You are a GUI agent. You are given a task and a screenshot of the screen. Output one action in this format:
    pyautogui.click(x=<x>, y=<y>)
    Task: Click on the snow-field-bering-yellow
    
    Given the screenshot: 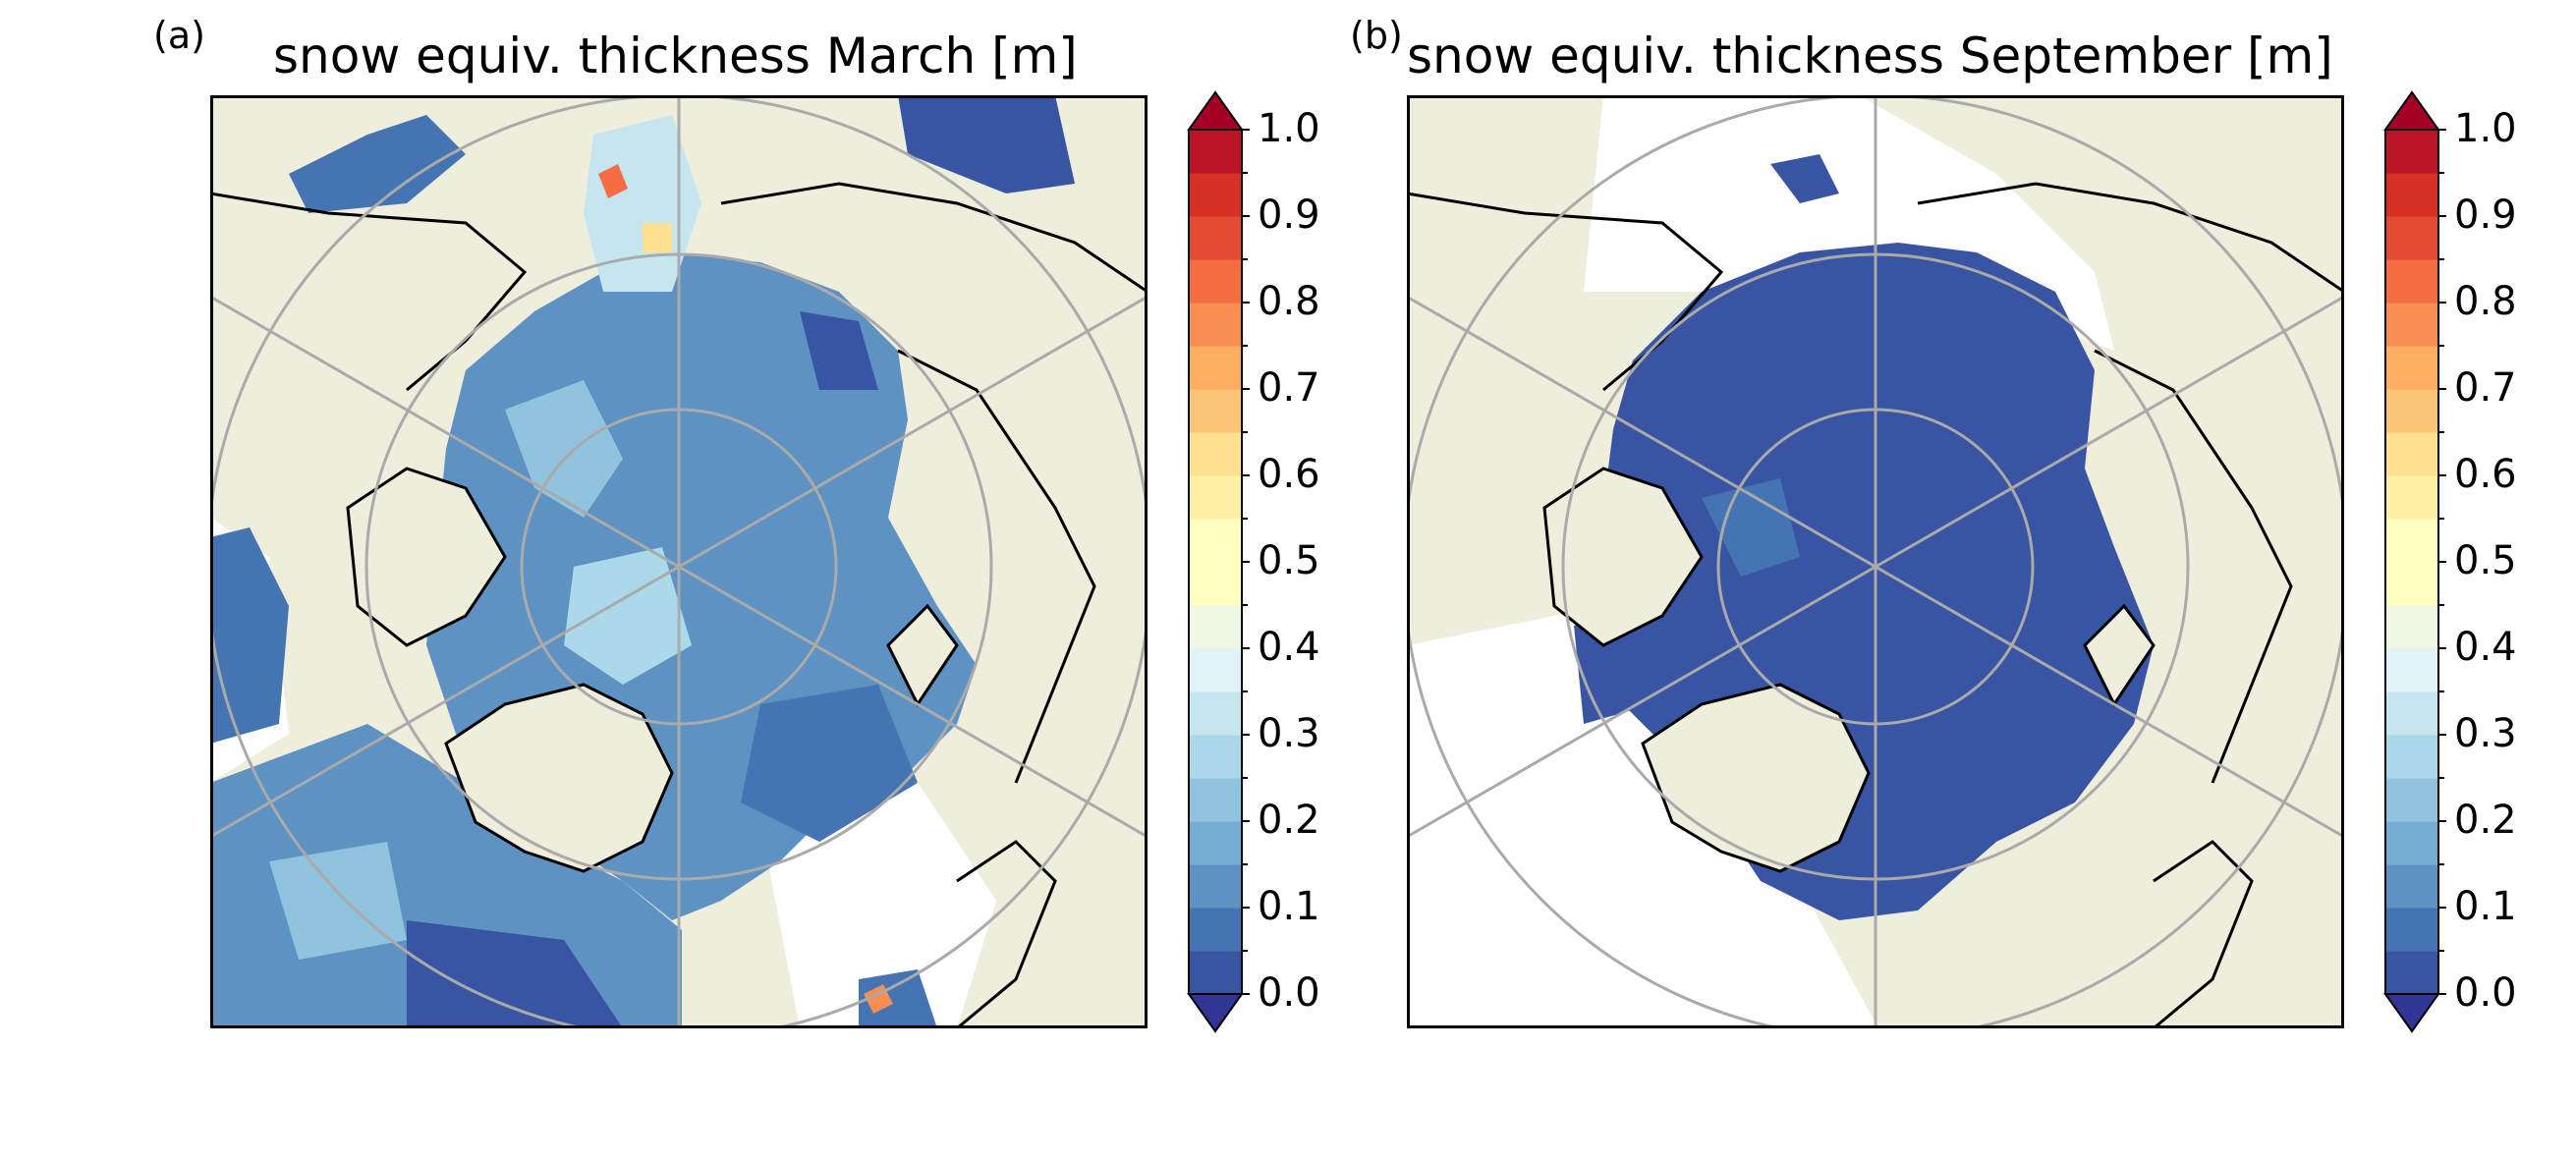 What is the action you would take?
    pyautogui.click(x=657, y=237)
    